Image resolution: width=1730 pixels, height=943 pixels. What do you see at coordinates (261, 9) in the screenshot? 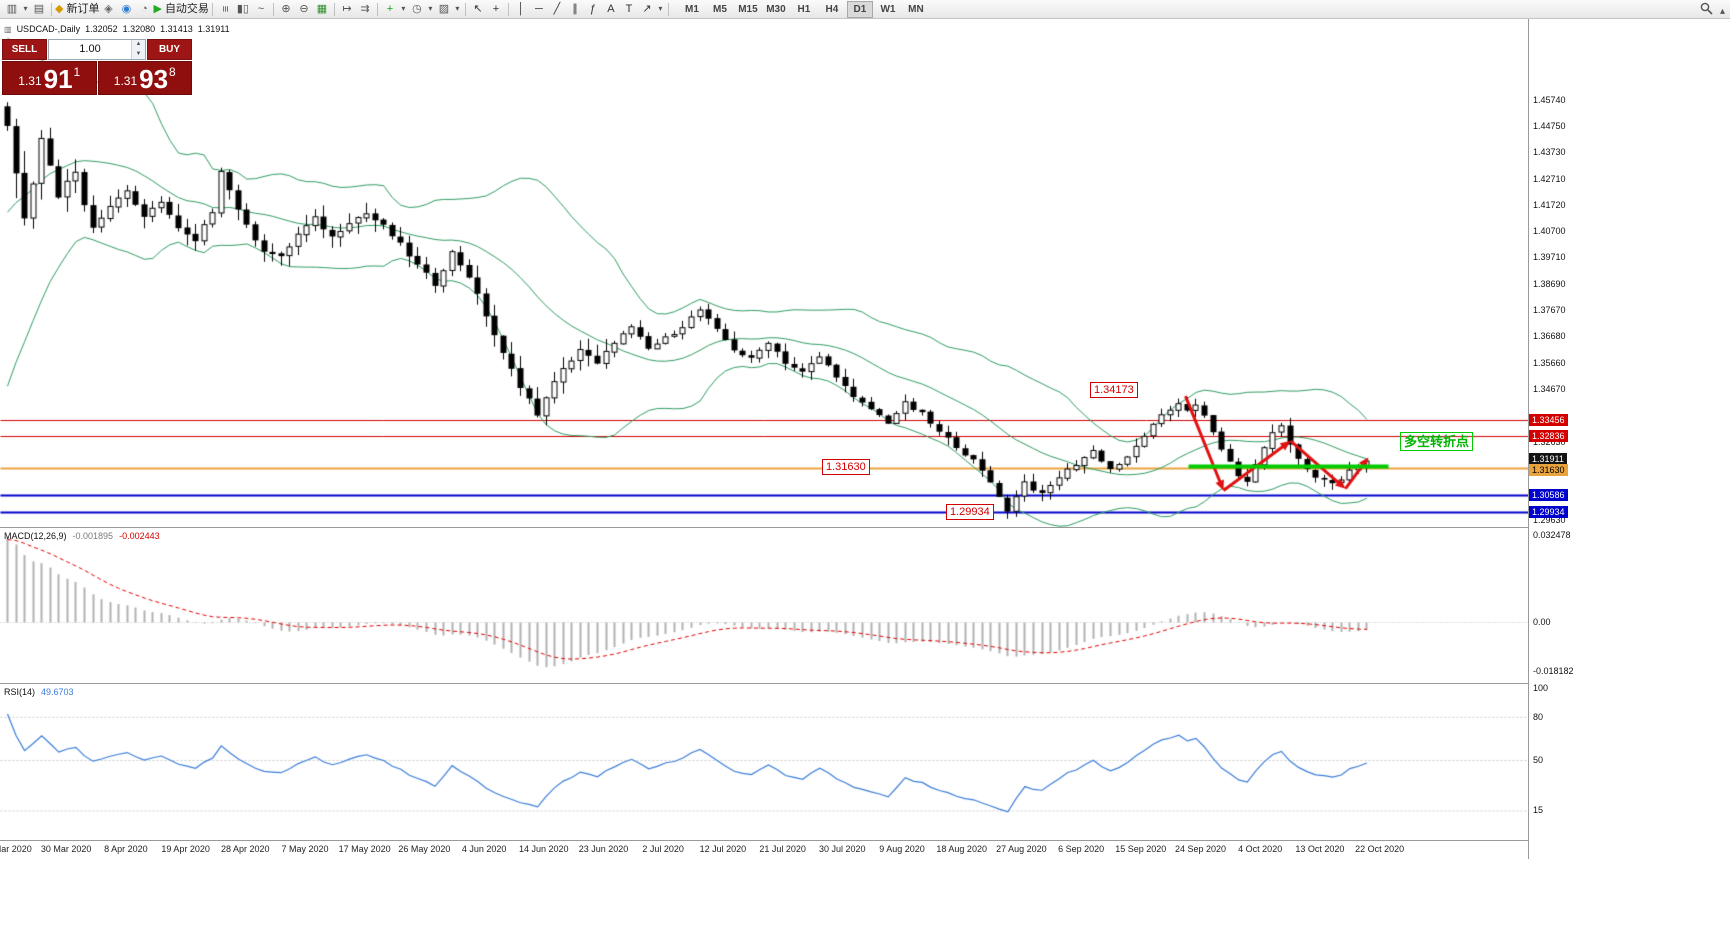
I see `line-chart-icon: ~` at bounding box center [261, 9].